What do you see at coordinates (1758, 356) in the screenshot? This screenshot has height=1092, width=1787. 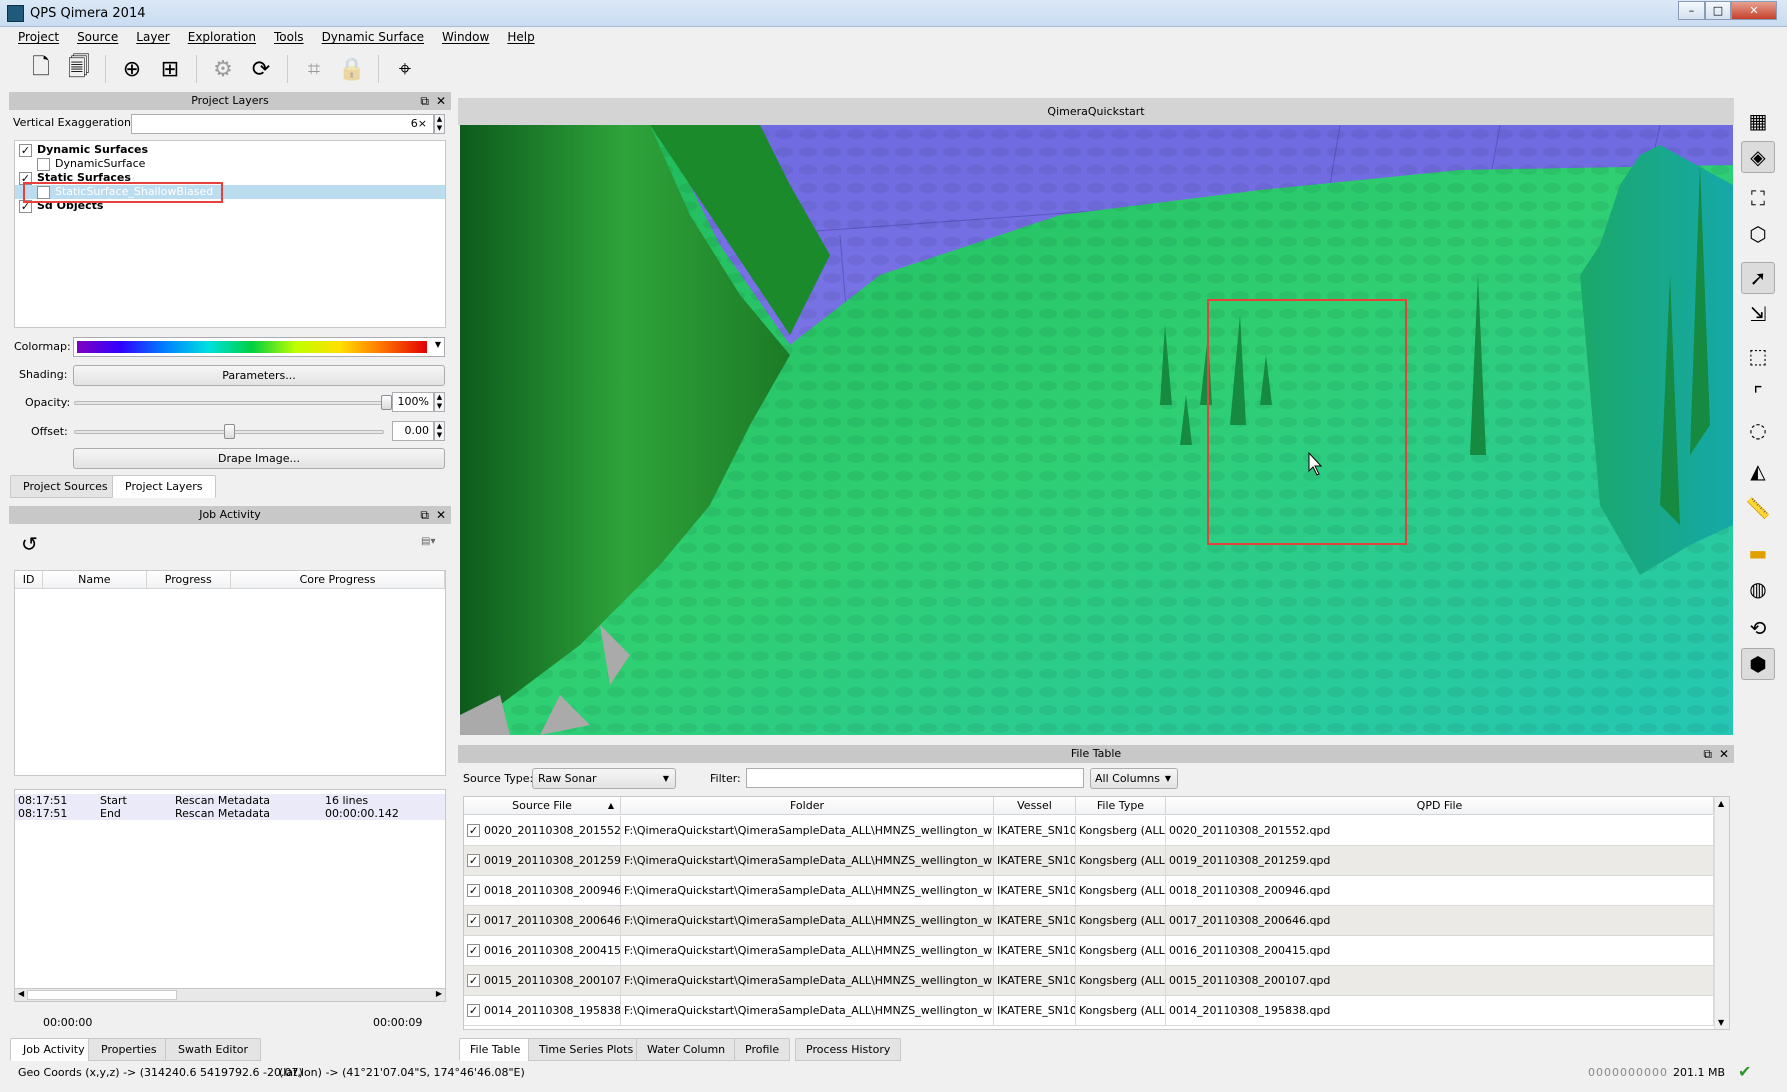 I see `rect-select-button: ⬚` at bounding box center [1758, 356].